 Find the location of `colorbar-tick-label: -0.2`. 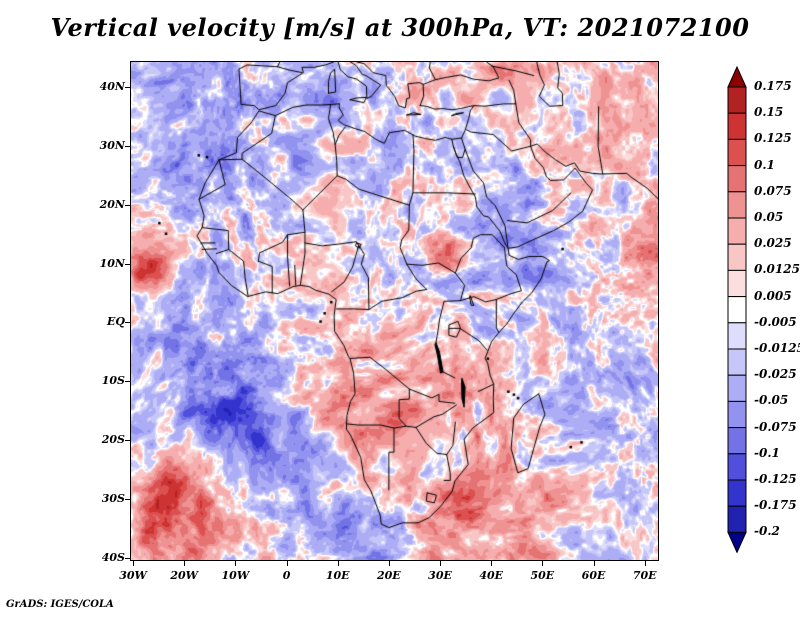

colorbar-tick-label: -0.2 is located at coordinates (767, 531).